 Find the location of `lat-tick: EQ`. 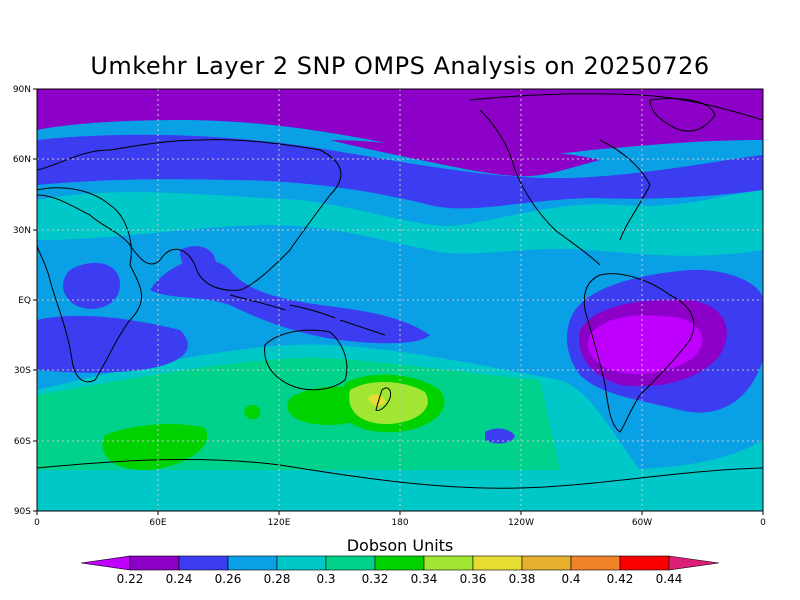

lat-tick: EQ is located at coordinates (24, 301).